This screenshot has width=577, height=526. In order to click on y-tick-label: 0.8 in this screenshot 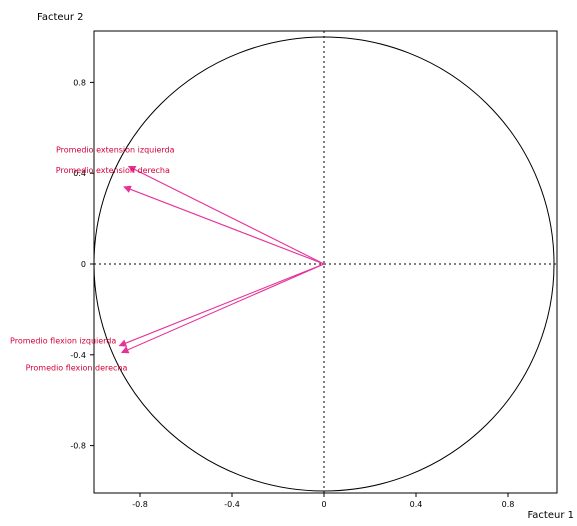, I will do `click(79, 82)`.